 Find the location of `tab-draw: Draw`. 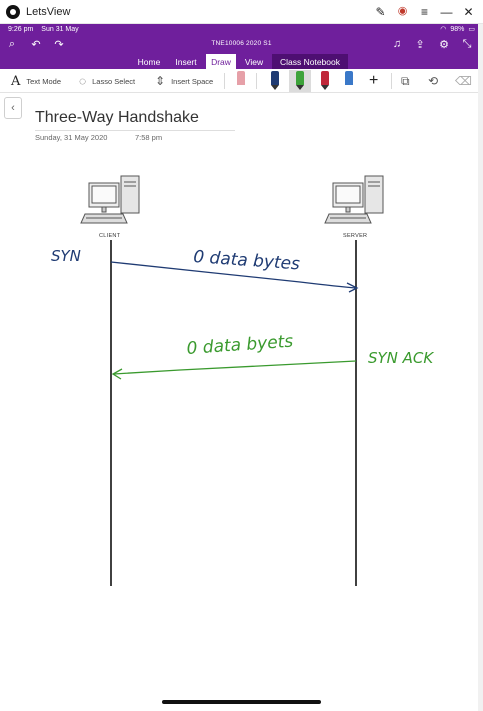

tab-draw: Draw is located at coordinates (221, 61).